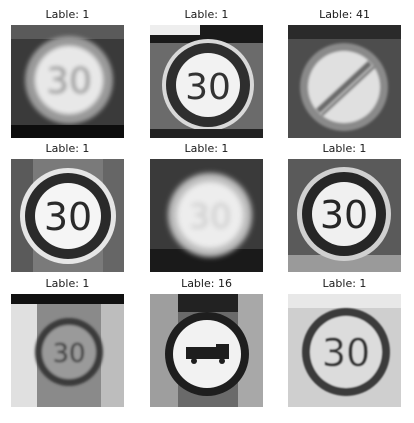 The height and width of the screenshot is (423, 414). I want to click on end-of-restriction-sign-image, so click(344, 81).